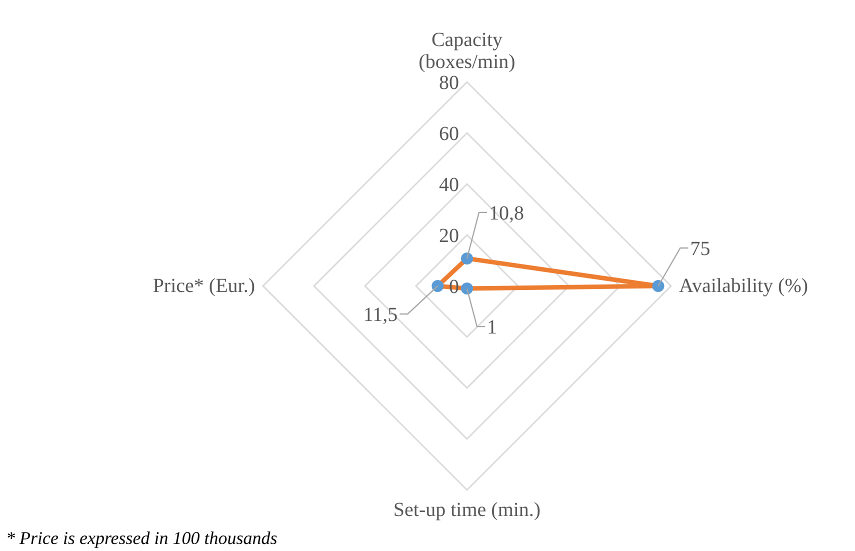  I want to click on data-label: 1, so click(492, 327).